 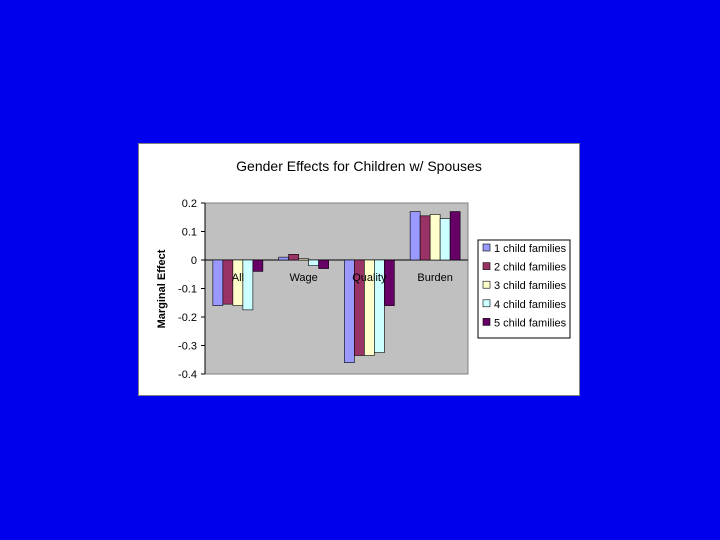 What do you see at coordinates (530, 268) in the screenshot?
I see `legend-label-2: 2 child families` at bounding box center [530, 268].